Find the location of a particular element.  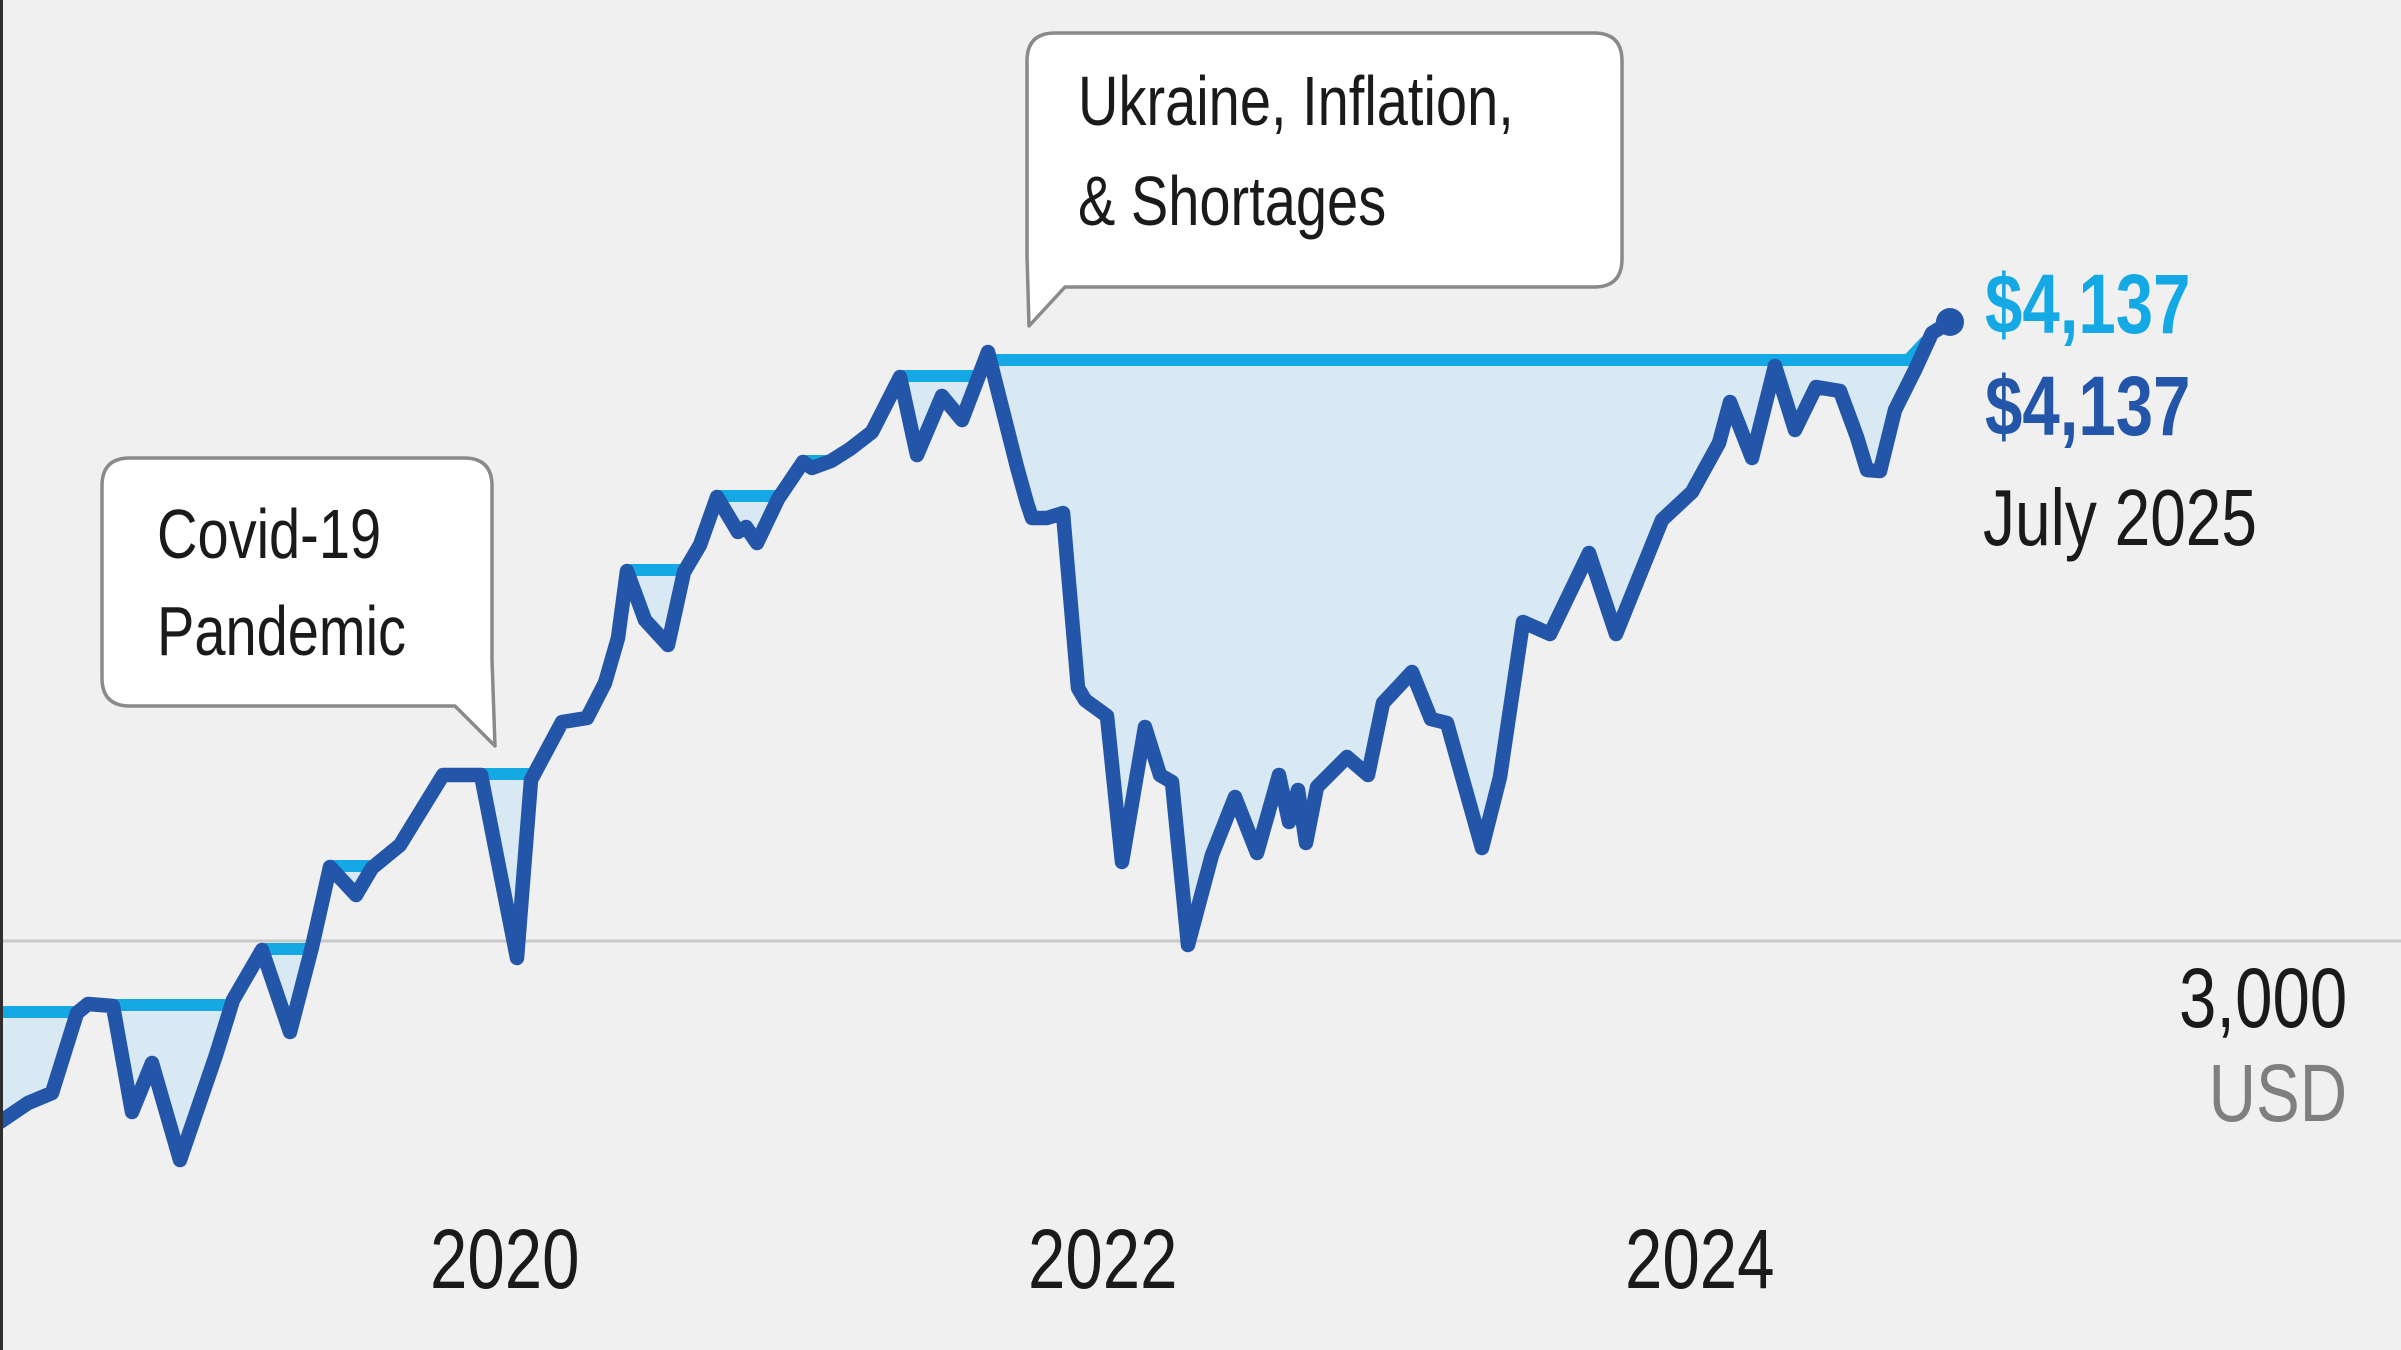

covid-callout-line1: Covid-19 is located at coordinates (269, 534).